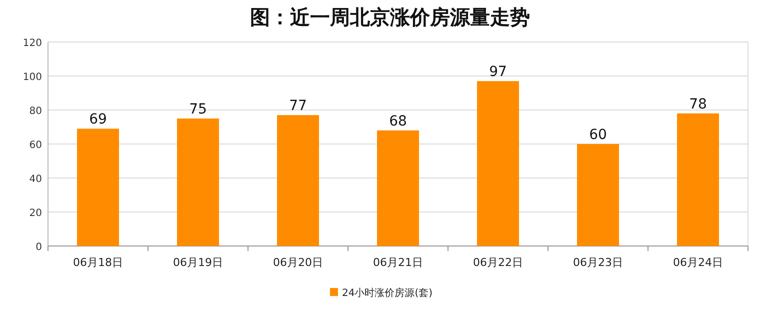 The height and width of the screenshot is (328, 780). I want to click on y-tick-label: 20, so click(35, 213).